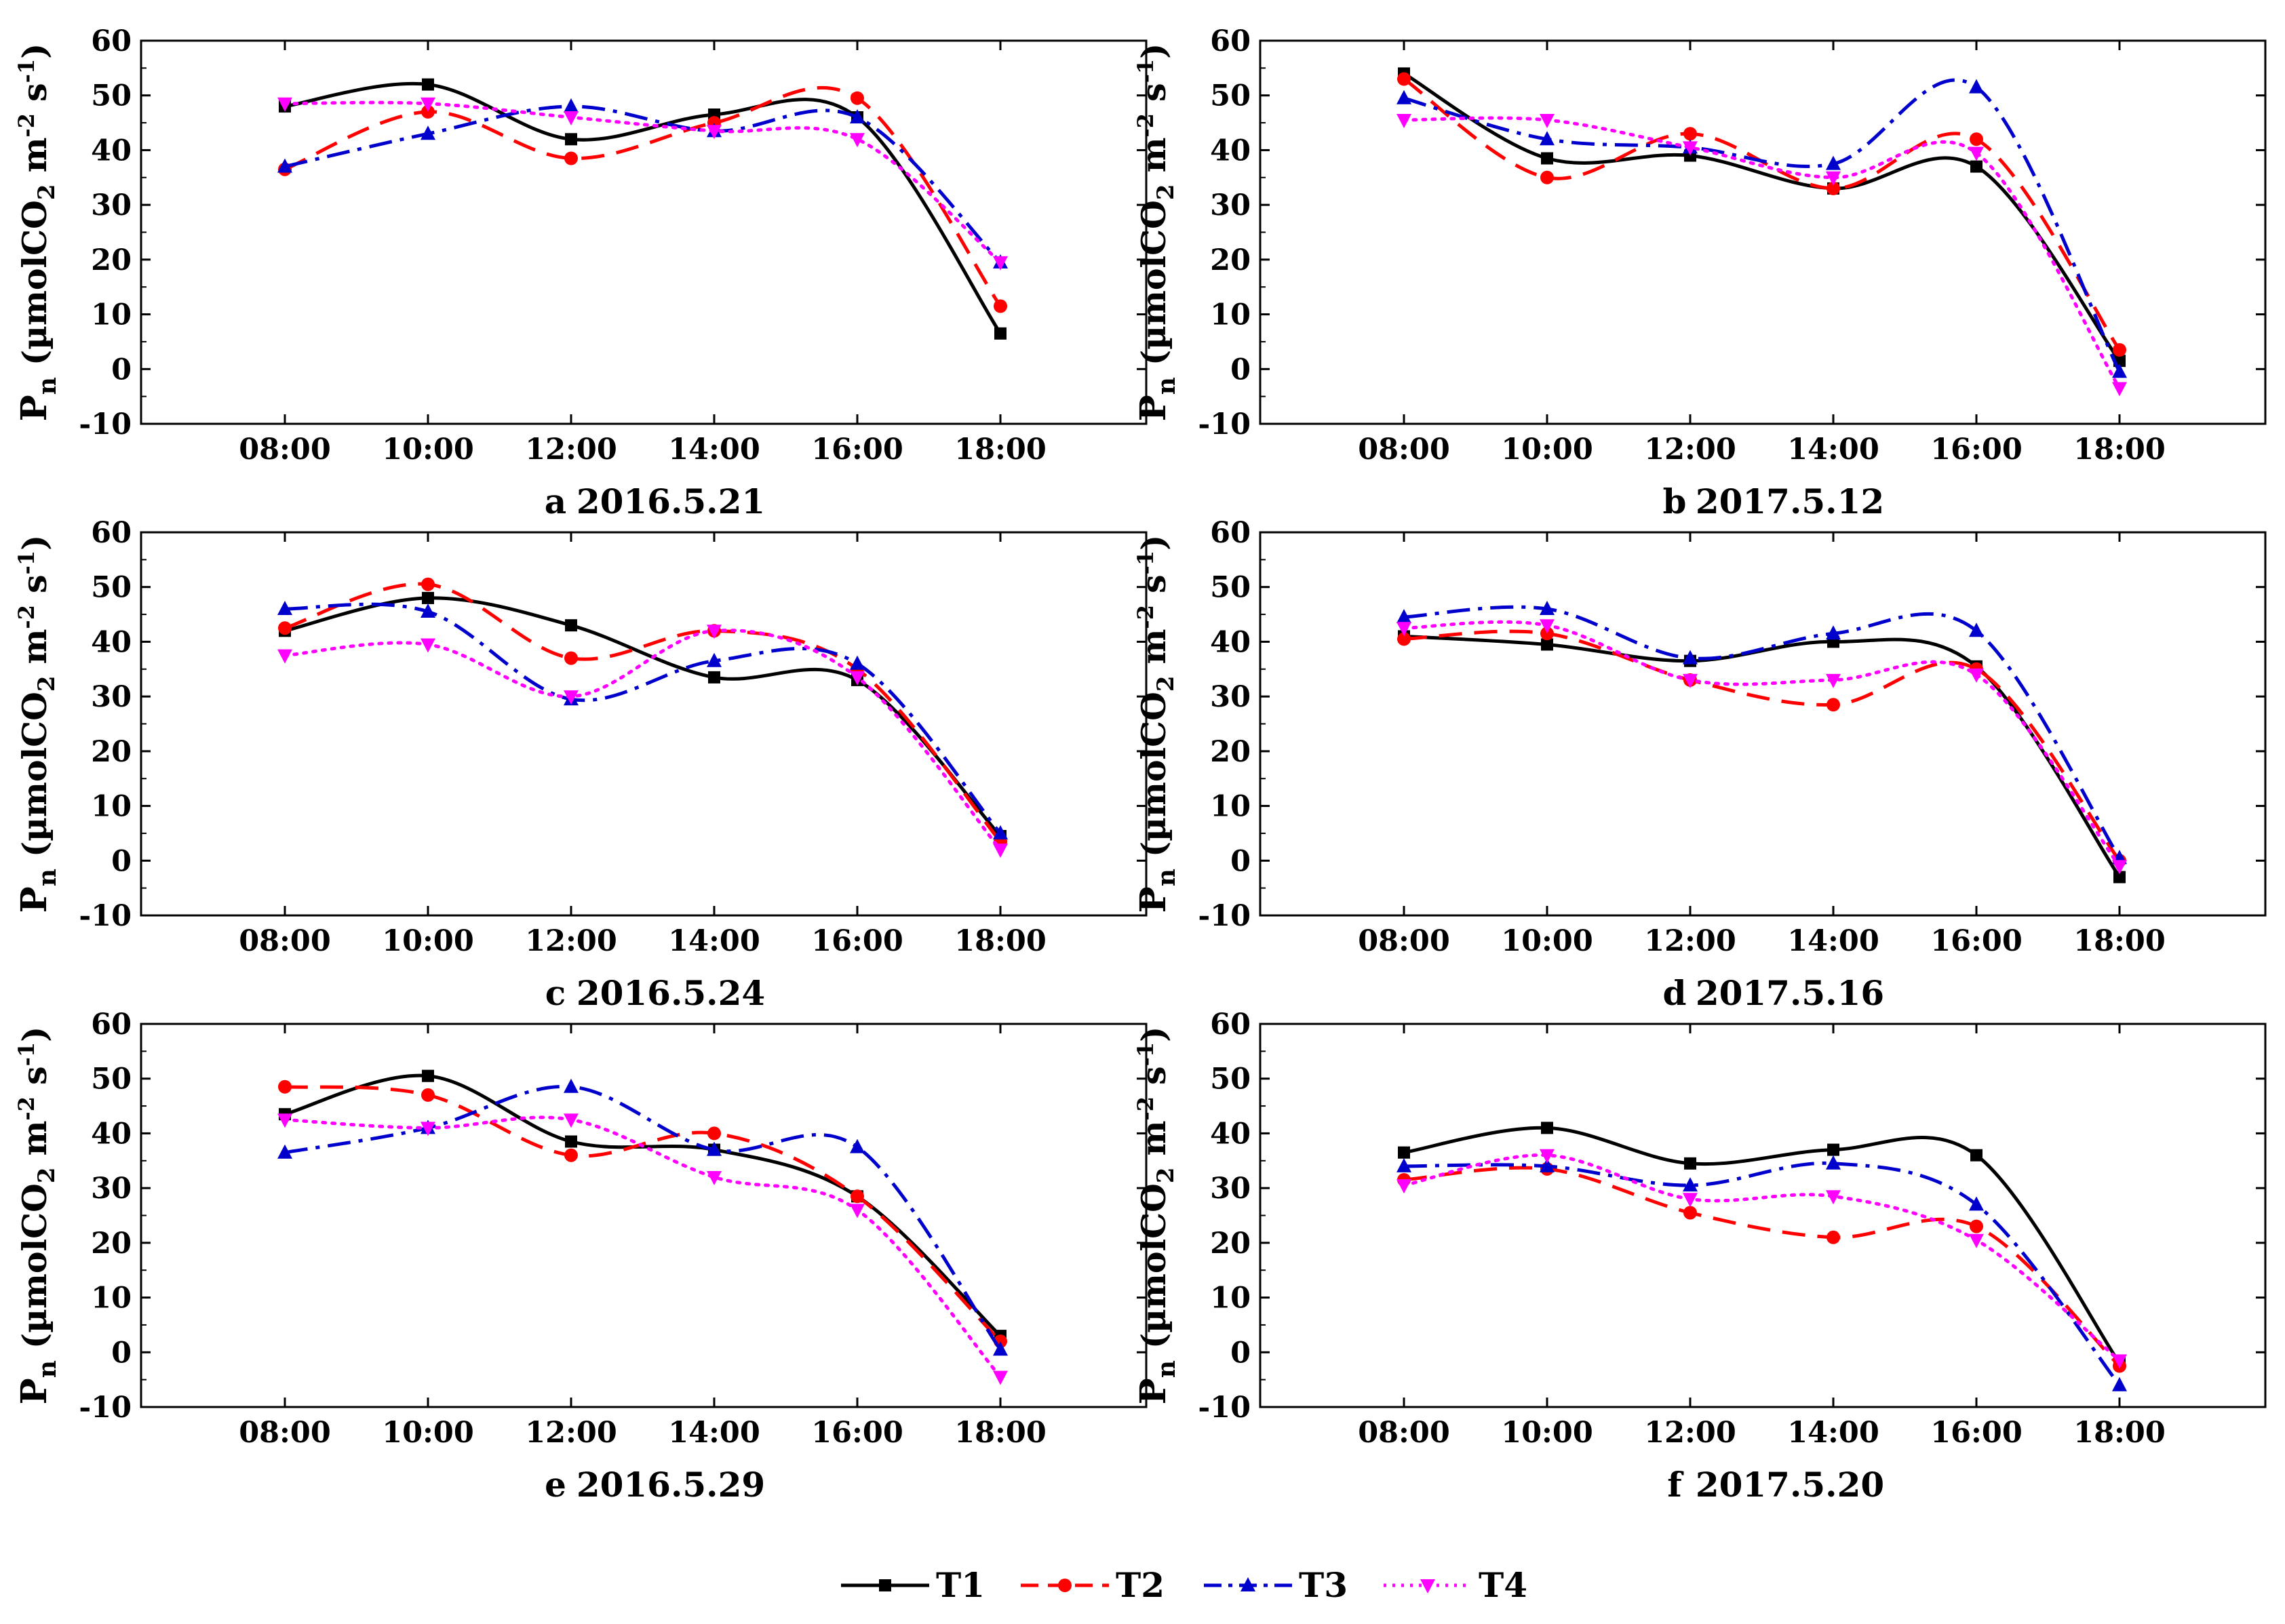 The width and height of the screenshot is (2285, 1624). I want to click on series-T1, so click(1762, 757).